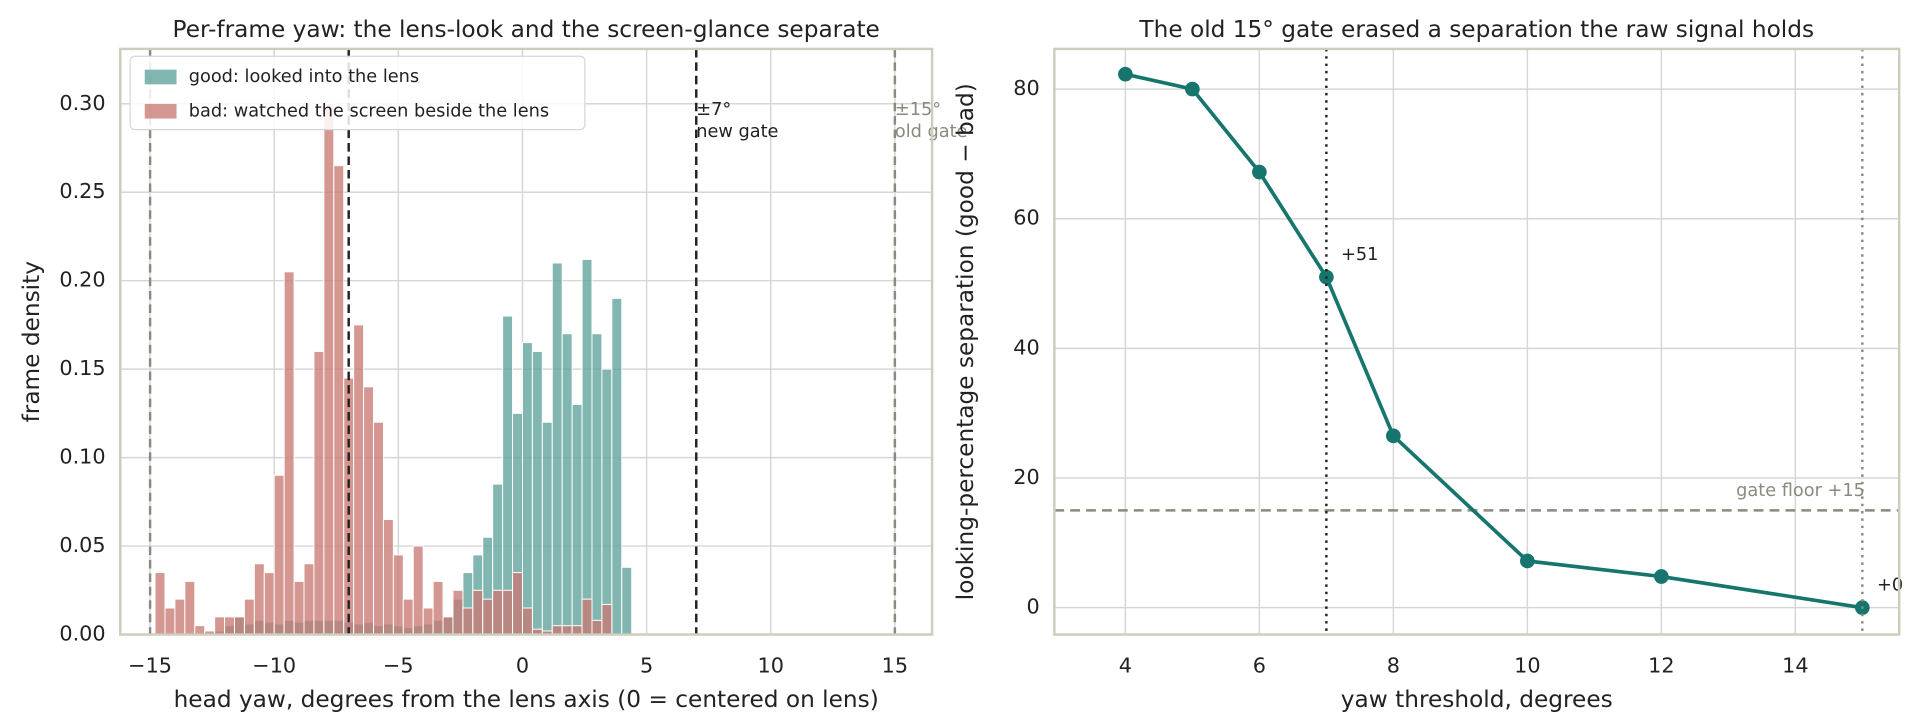 The height and width of the screenshot is (725, 1918). Describe the element at coordinates (1890, 586) in the screenshot. I see `value-label: +0` at that location.